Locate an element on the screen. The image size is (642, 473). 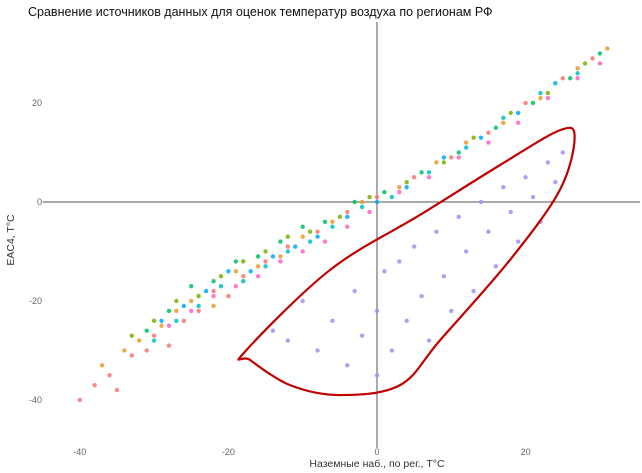
x-tick-label: -40 is located at coordinates (79, 452).